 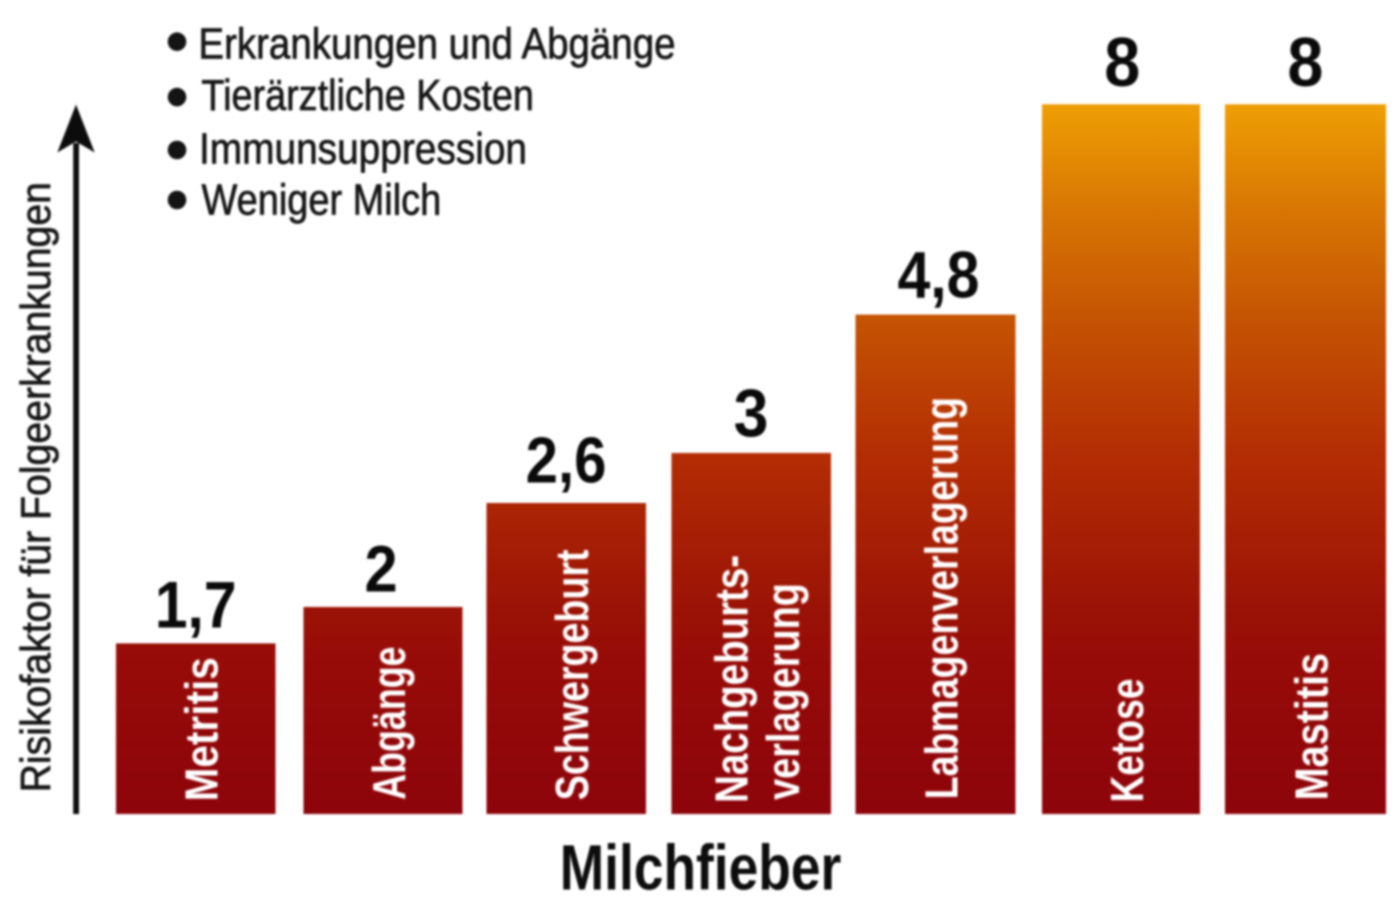 I want to click on svg-text: 3, so click(x=751, y=413).